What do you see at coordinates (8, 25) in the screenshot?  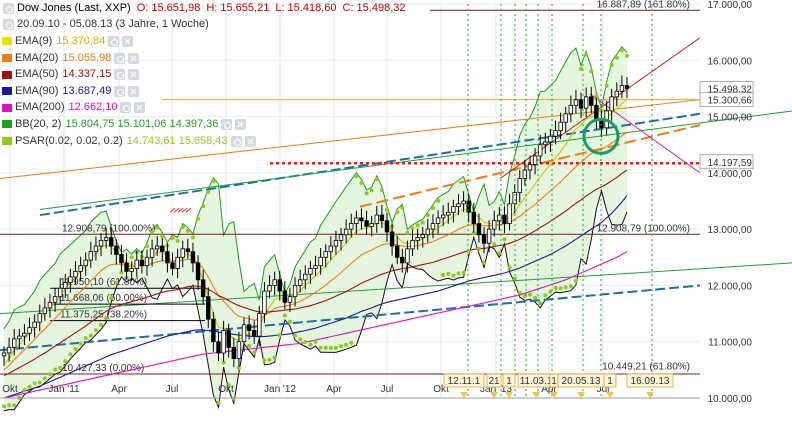 I see `period-settings-icon` at bounding box center [8, 25].